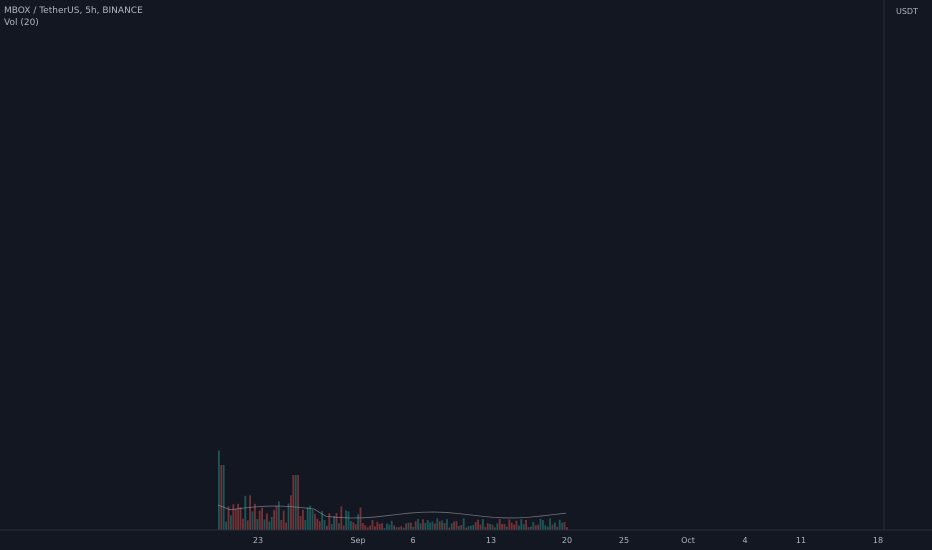  What do you see at coordinates (466, 537) in the screenshot?
I see `time-axis: 23 Sep 6 13 20 25 Oct 4 11 18` at bounding box center [466, 537].